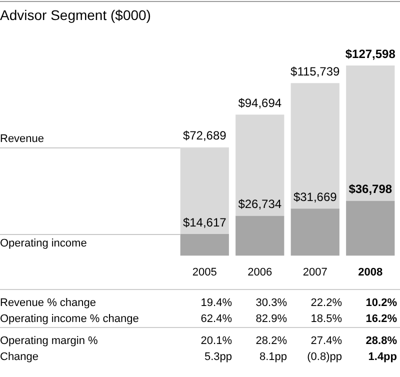 The image size is (400, 377). I want to click on data-label: $26,734, so click(260, 204).